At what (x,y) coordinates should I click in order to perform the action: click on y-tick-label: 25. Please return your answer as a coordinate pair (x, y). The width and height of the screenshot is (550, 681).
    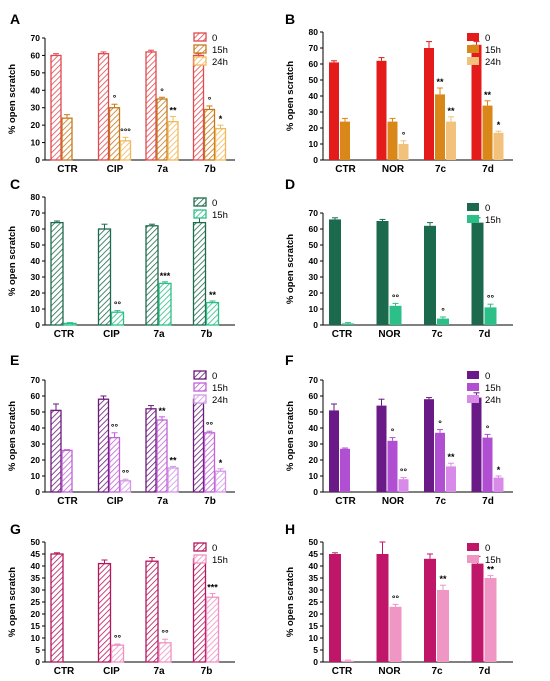
    Looking at the image, I should click on (314, 602).